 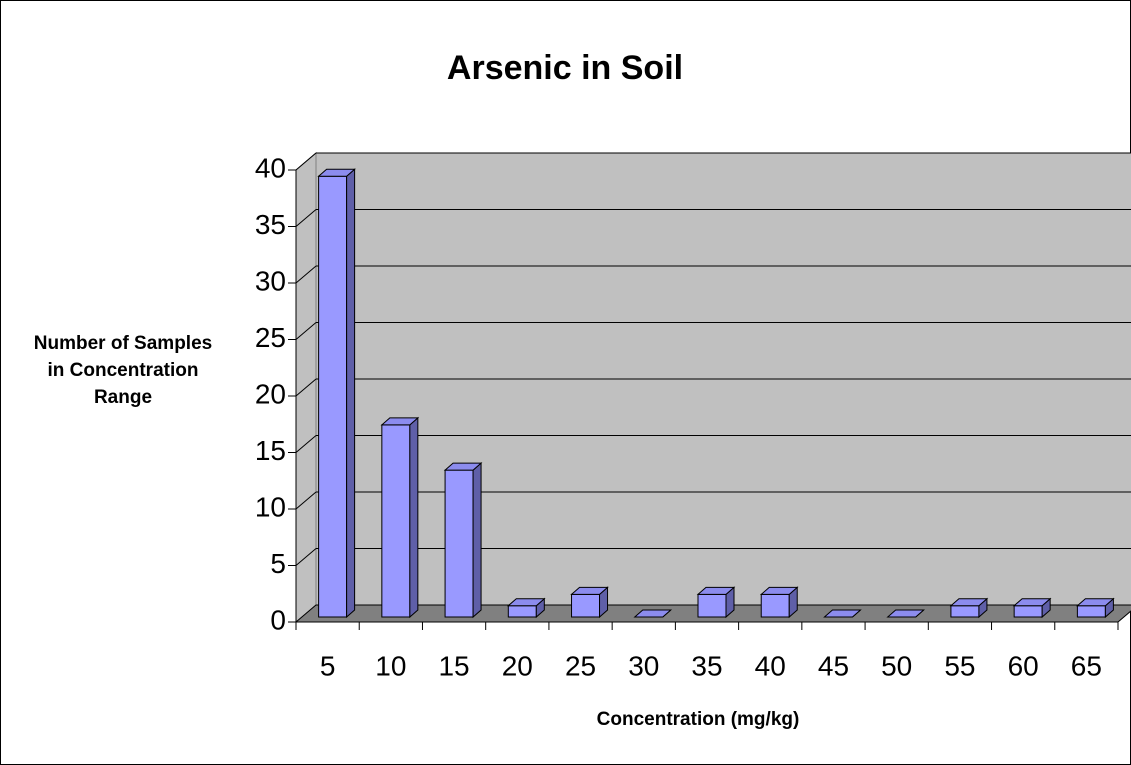 What do you see at coordinates (270, 337) in the screenshot?
I see `y-tick-label: 25` at bounding box center [270, 337].